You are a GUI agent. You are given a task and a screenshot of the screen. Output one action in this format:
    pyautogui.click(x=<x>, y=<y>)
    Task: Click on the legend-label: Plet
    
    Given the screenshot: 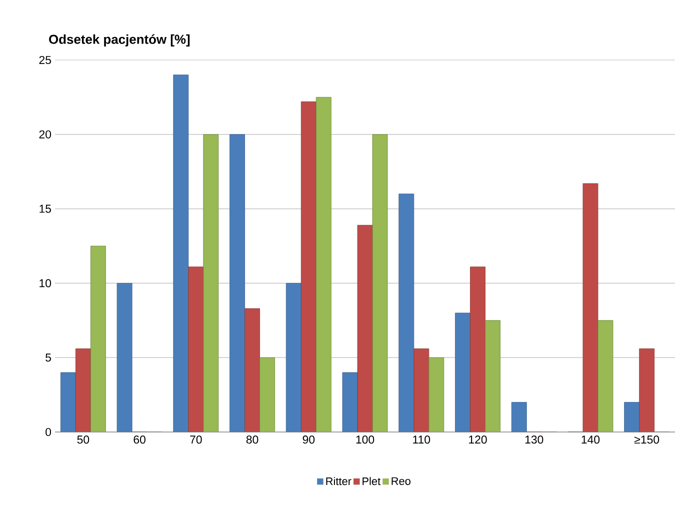 What is the action you would take?
    pyautogui.click(x=371, y=481)
    